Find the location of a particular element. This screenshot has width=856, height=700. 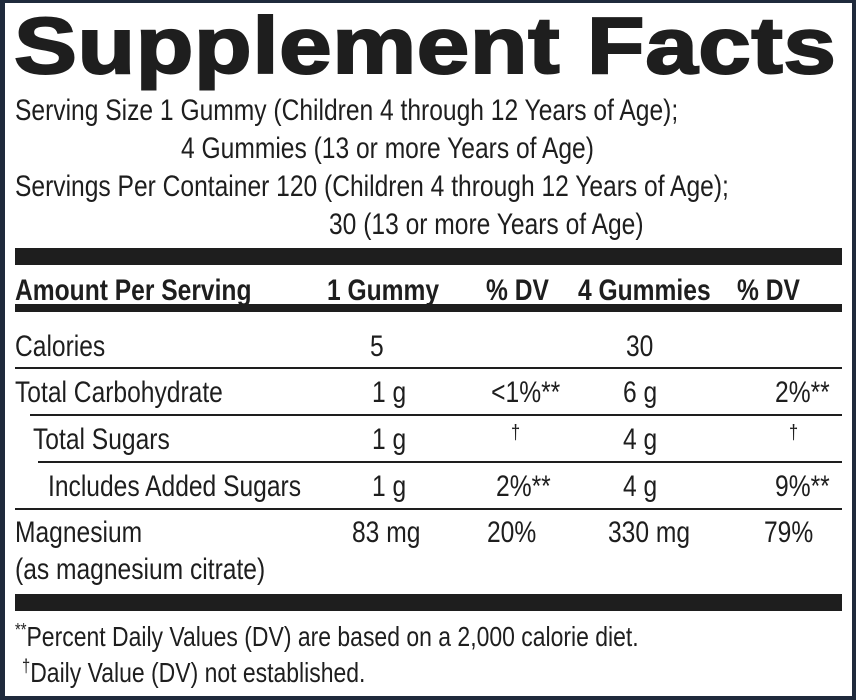

header-dv-4: % DV is located at coordinates (768, 290).